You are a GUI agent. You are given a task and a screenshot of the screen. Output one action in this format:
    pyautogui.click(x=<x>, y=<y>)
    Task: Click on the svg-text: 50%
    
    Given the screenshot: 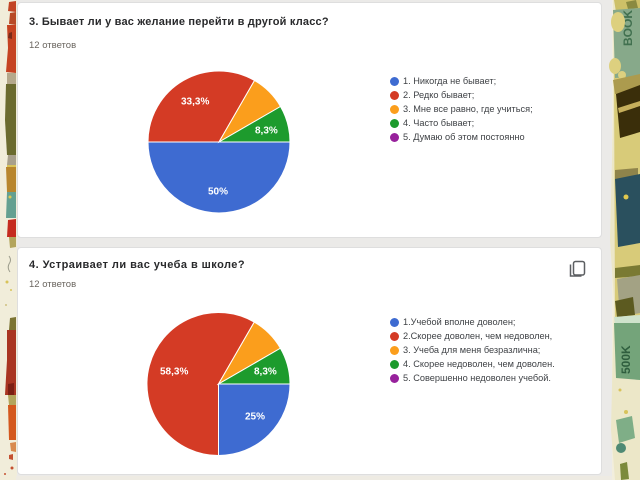 What is the action you would take?
    pyautogui.click(x=218, y=192)
    